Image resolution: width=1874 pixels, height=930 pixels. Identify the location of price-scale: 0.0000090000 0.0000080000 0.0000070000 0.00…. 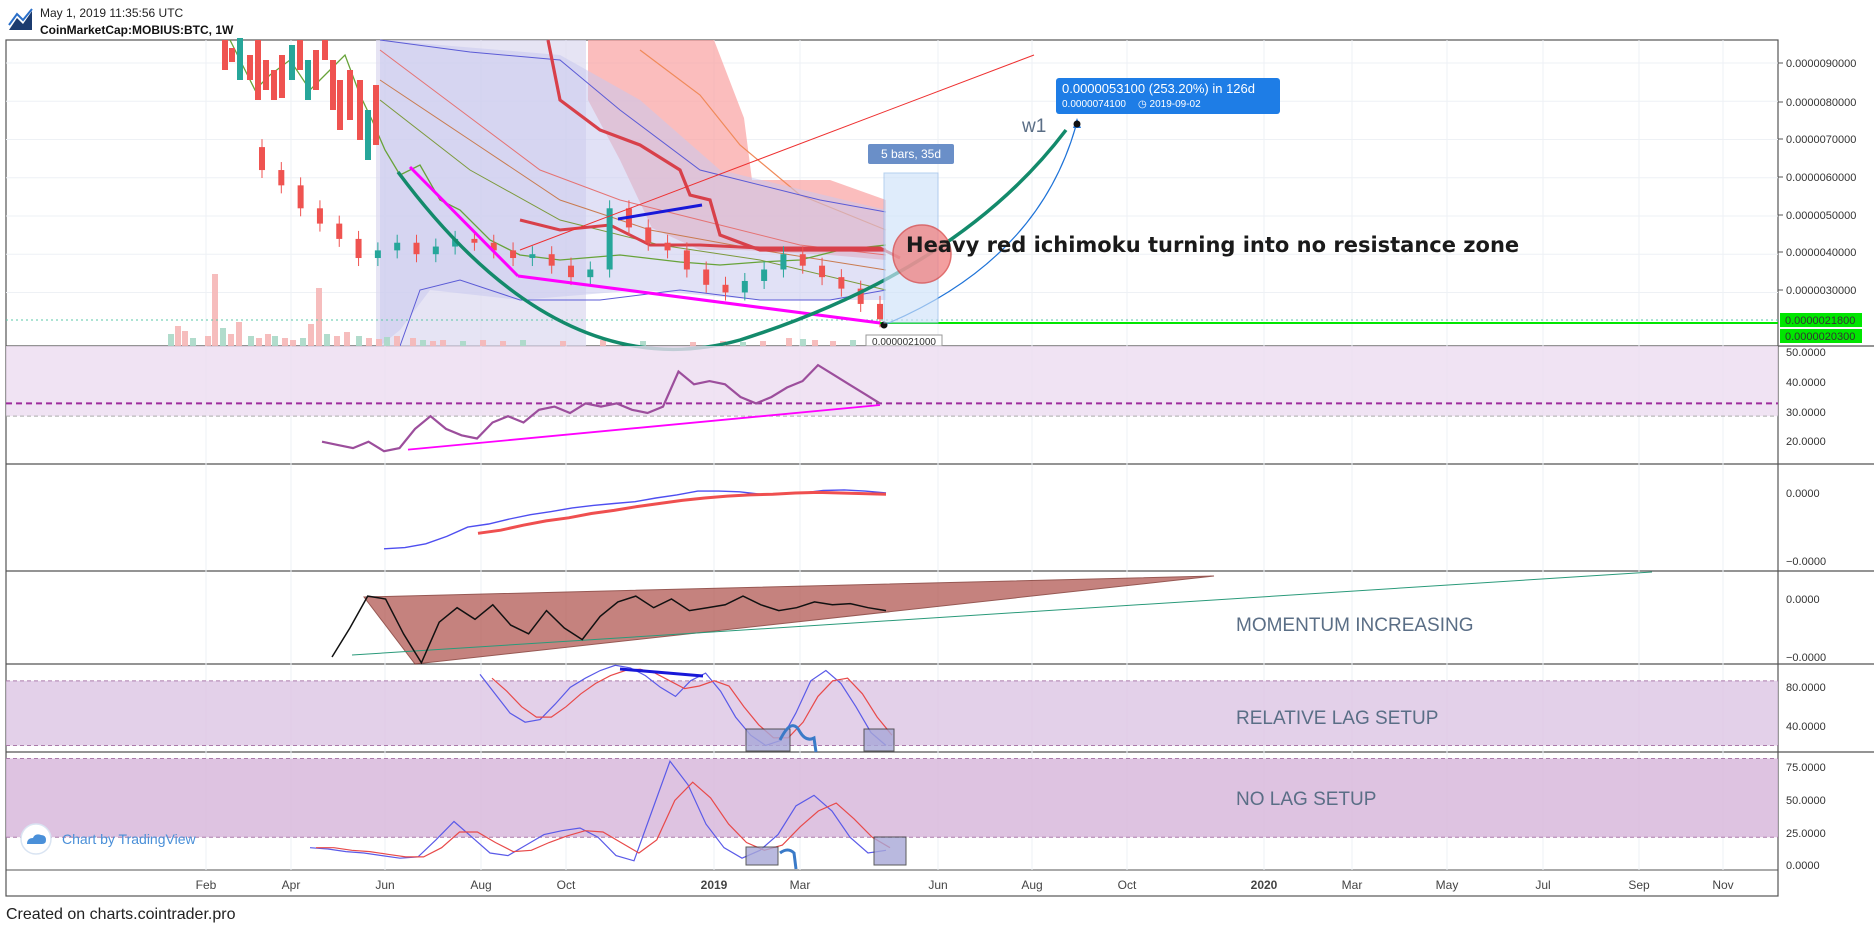
(1820, 465).